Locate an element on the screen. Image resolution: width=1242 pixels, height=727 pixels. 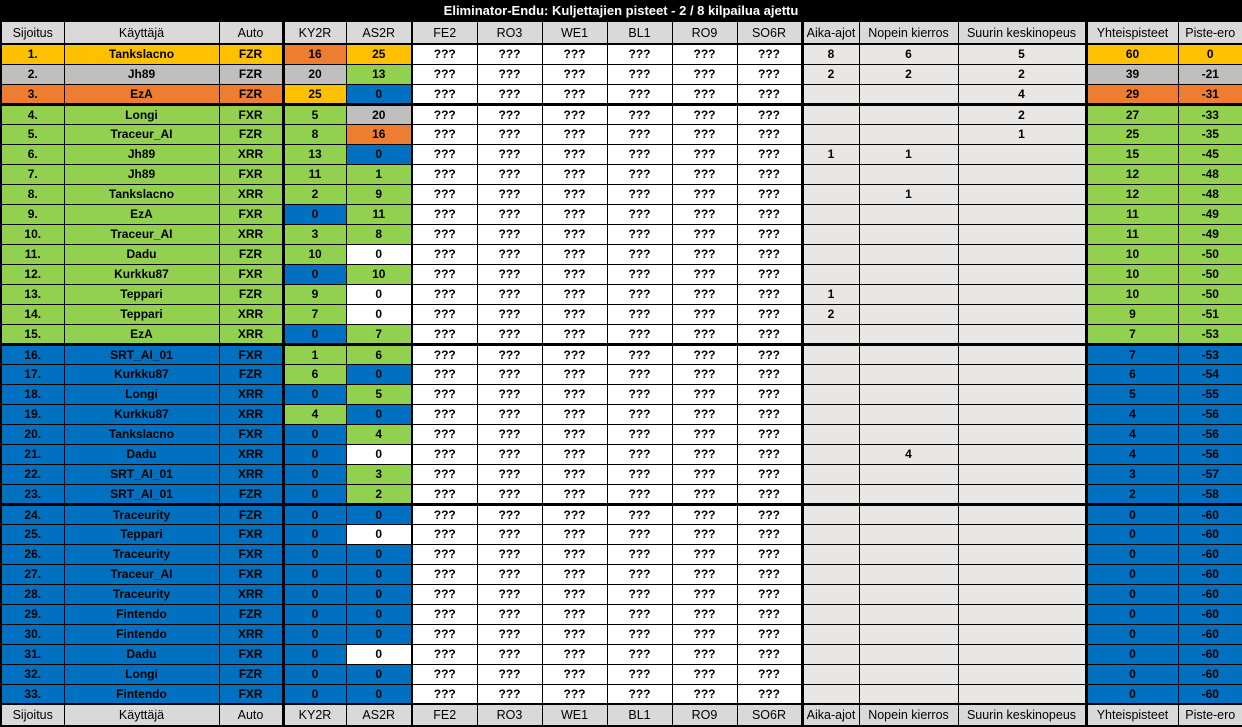
cell-sijoitus: 18. is located at coordinates (32, 394).